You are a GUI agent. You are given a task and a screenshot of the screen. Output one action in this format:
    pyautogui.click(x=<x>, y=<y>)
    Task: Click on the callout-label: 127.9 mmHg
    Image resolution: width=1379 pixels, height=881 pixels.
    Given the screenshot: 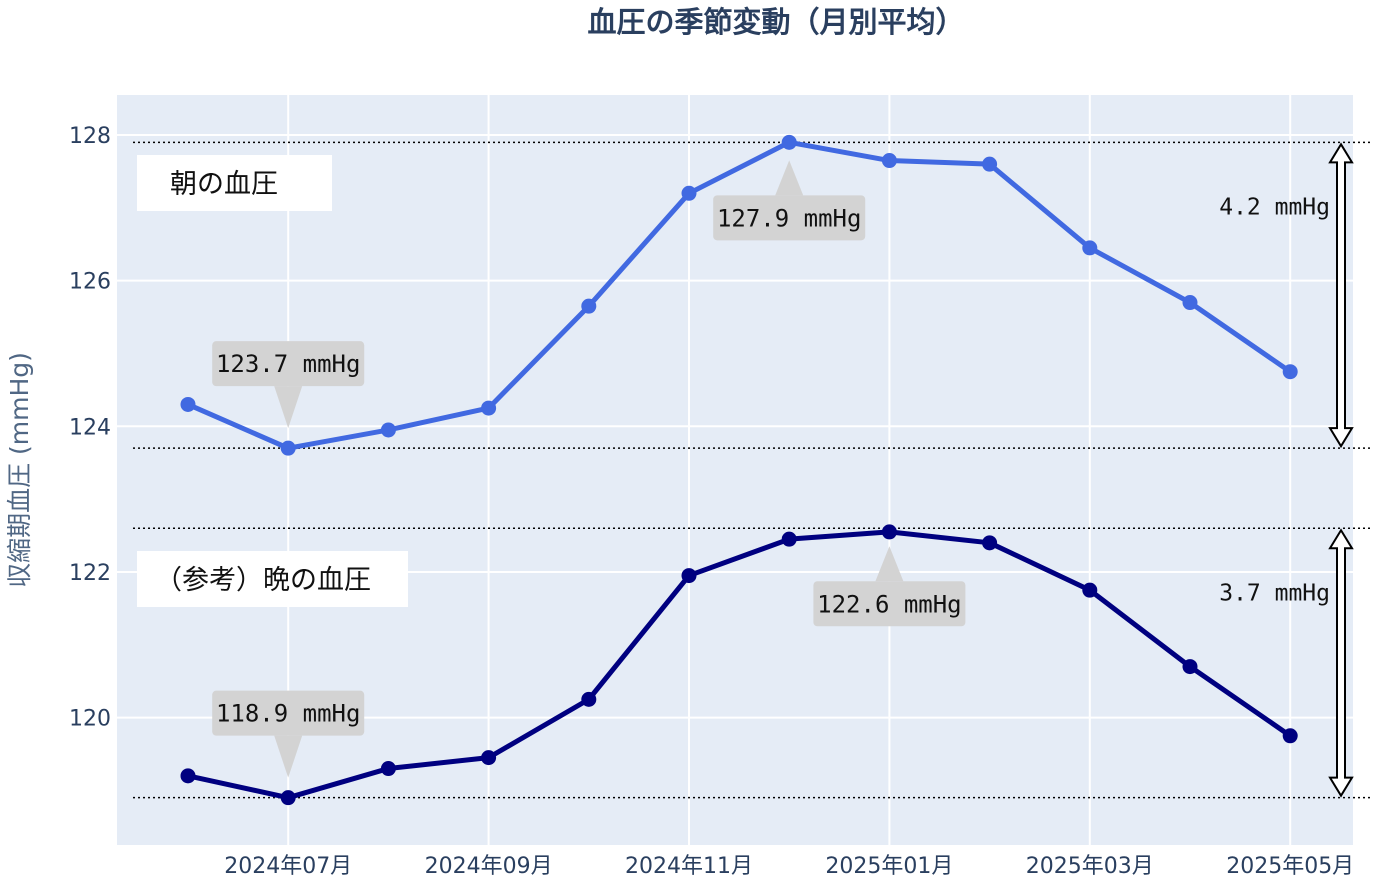 What is the action you would take?
    pyautogui.click(x=789, y=218)
    